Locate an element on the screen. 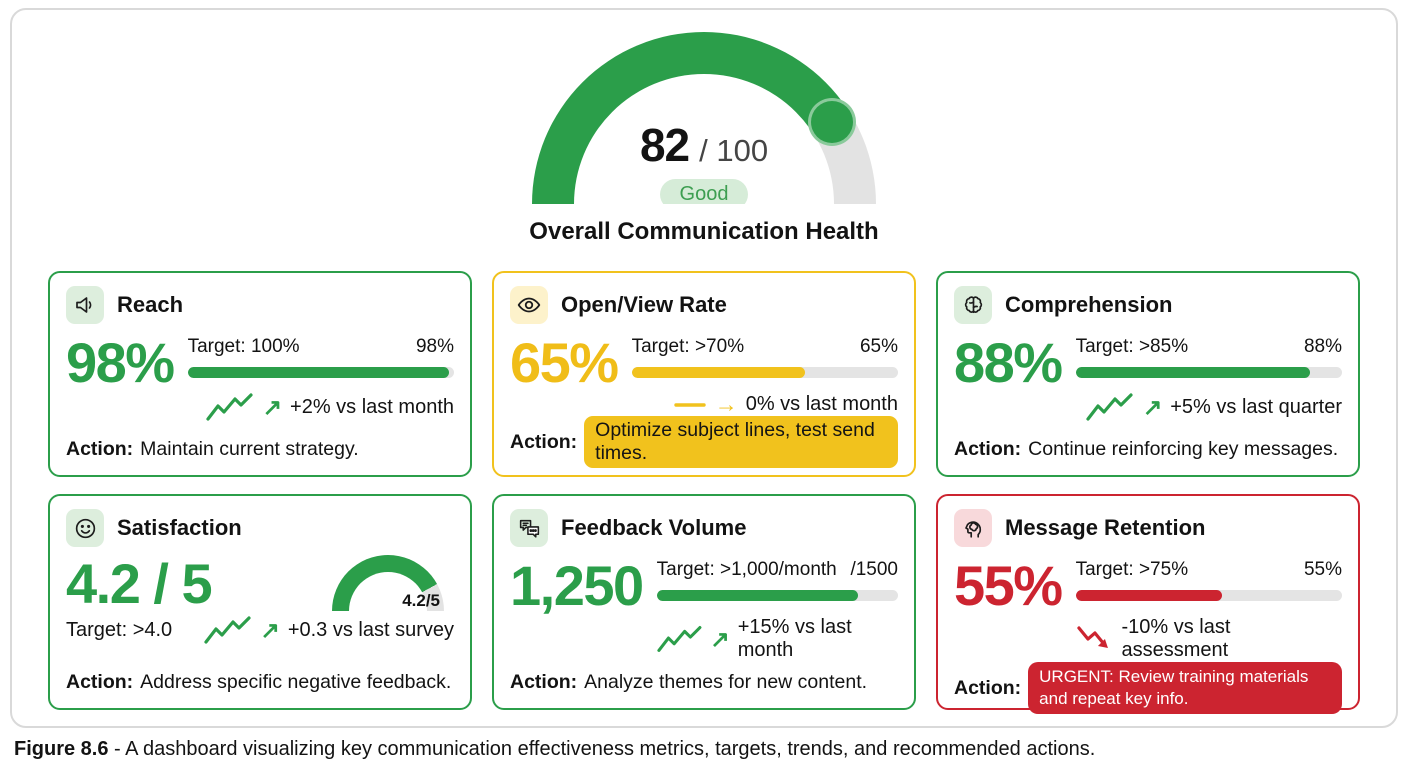 The image size is (1408, 768). card-header: Comprehension is located at coordinates (1148, 305).